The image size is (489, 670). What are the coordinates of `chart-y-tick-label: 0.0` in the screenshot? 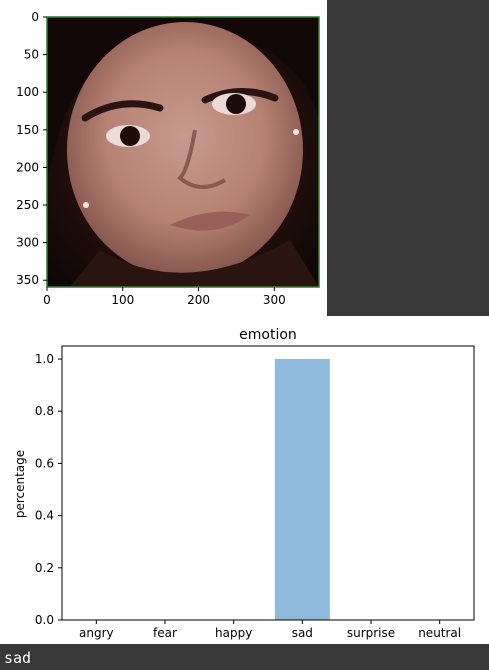 It's located at (44, 620).